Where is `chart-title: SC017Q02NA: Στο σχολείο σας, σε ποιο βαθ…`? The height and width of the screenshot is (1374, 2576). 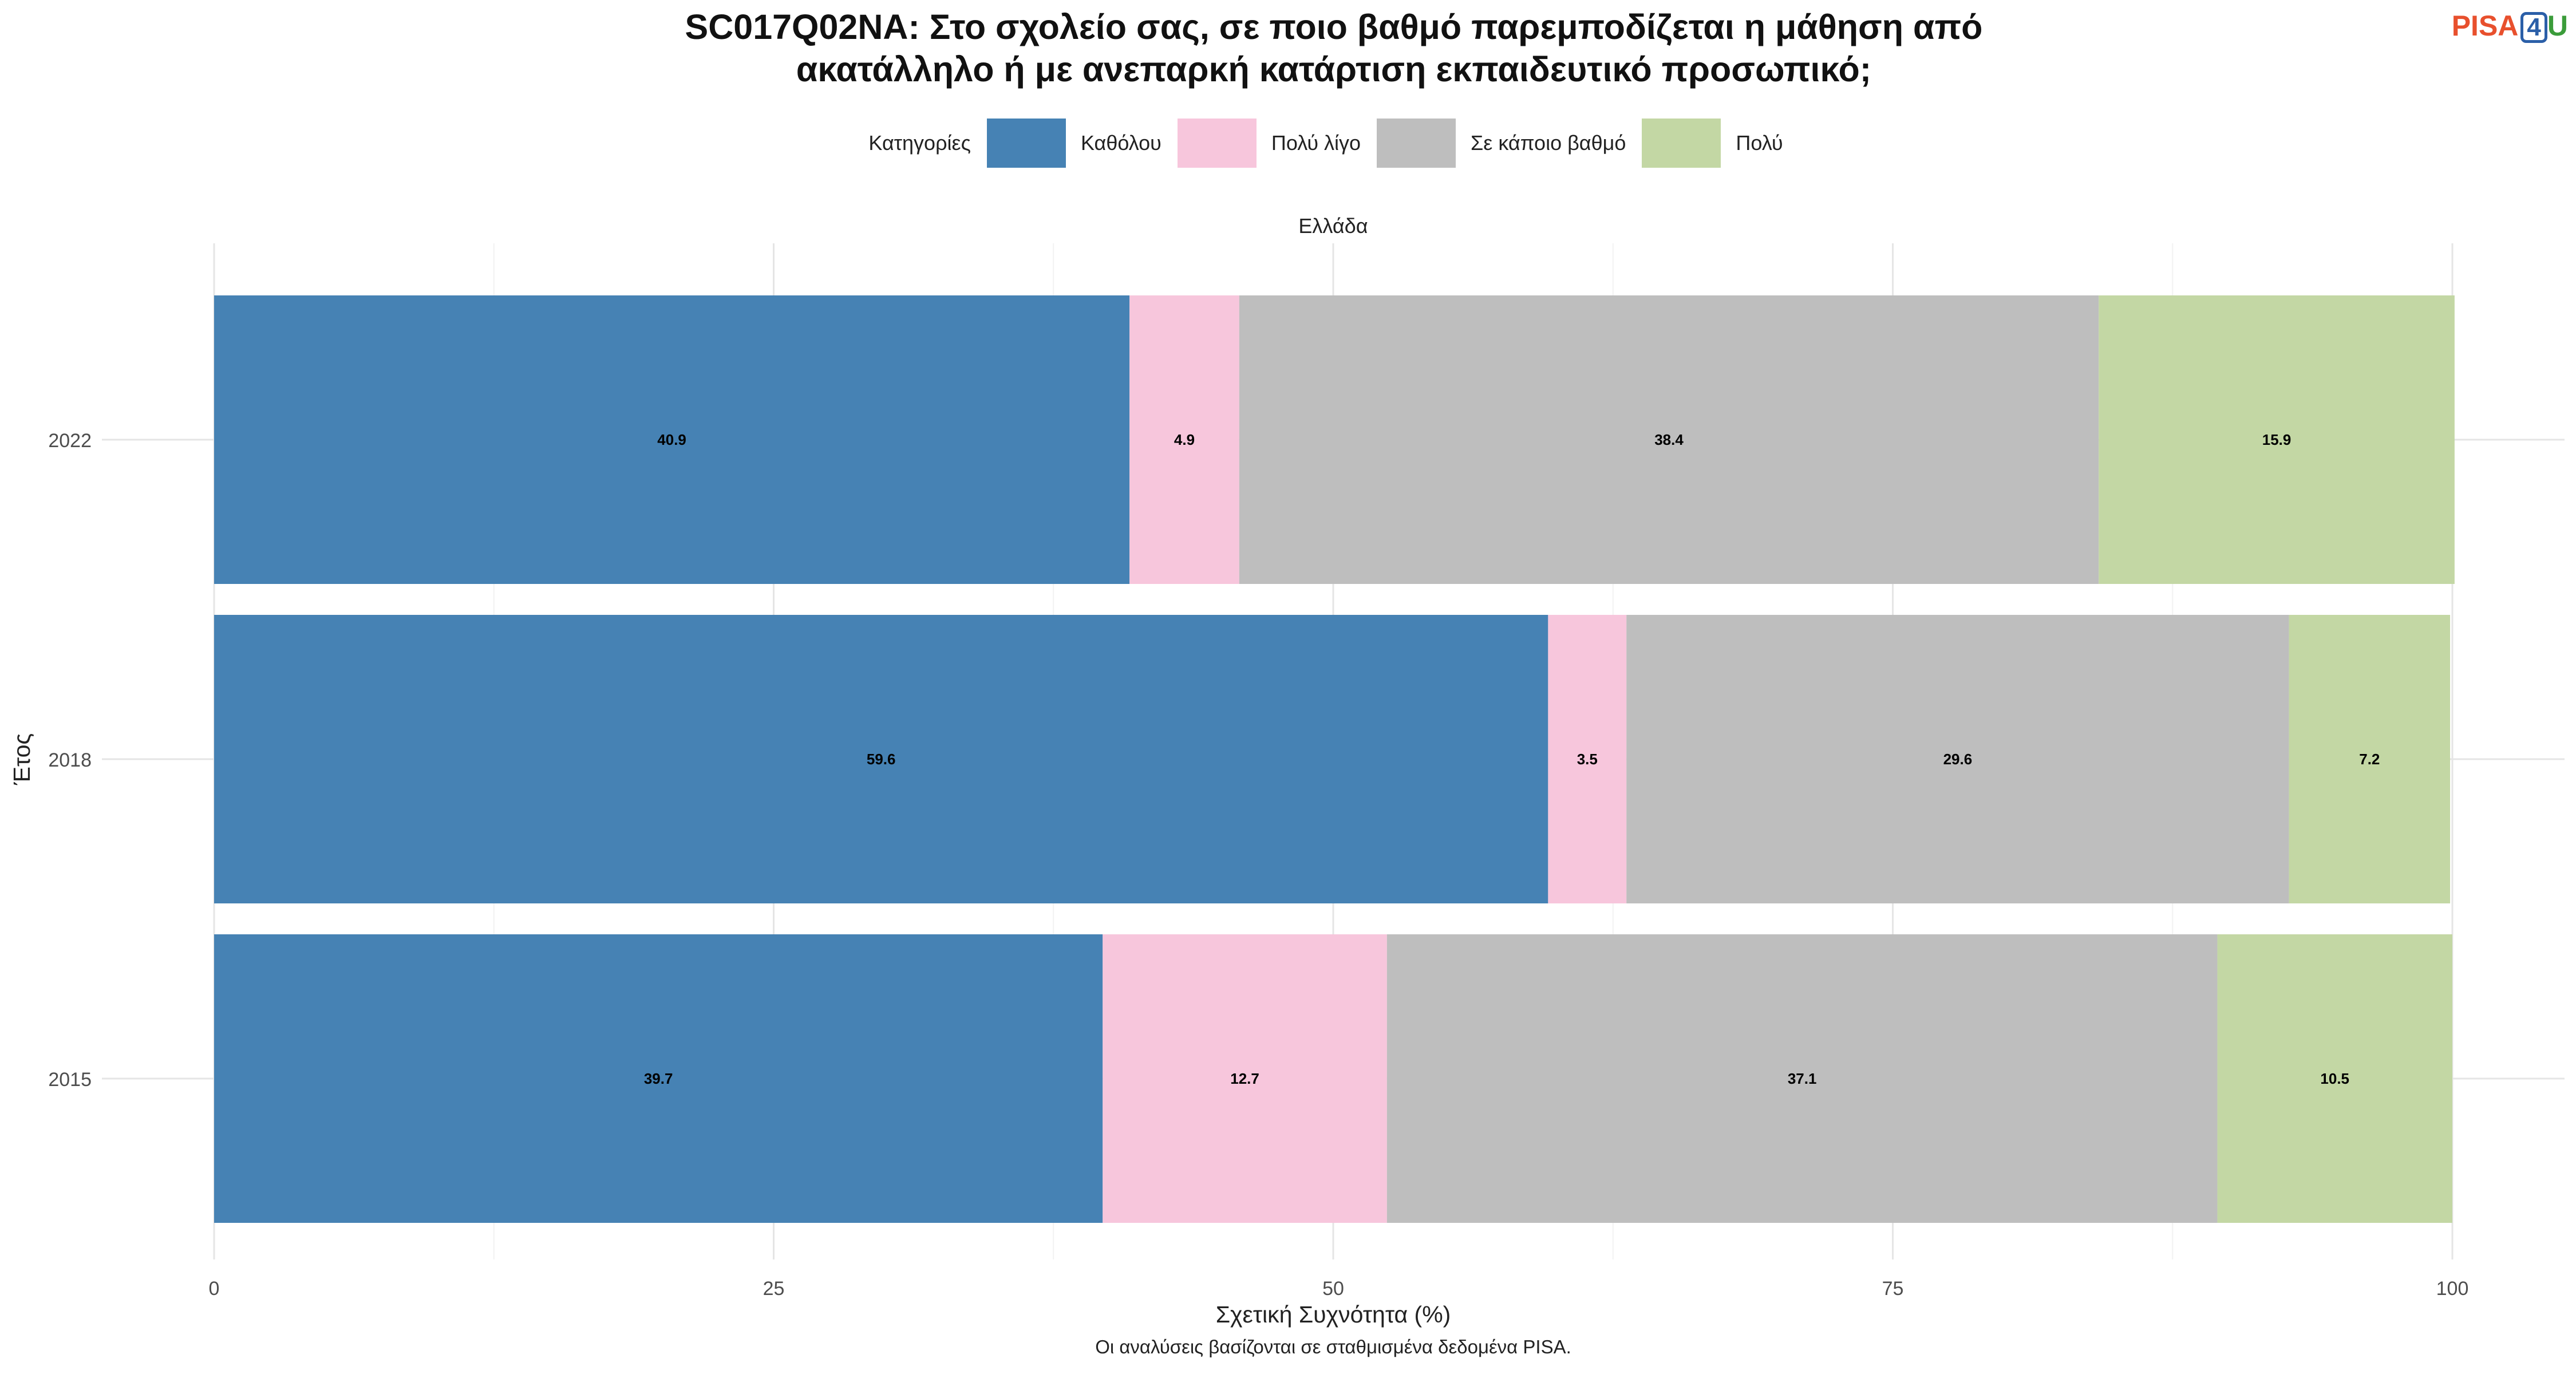
chart-title: SC017Q02NA: Στο σχολείο σας, σε ποιο βαθ… is located at coordinates (1288, 48).